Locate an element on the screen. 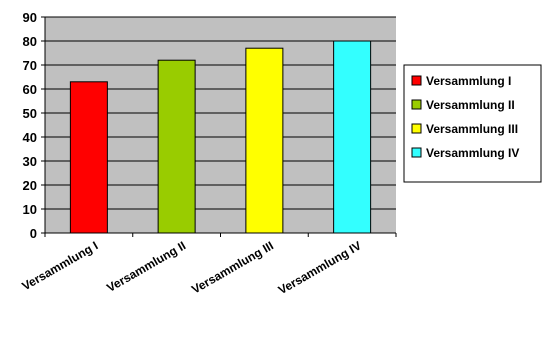 Image resolution: width=542 pixels, height=338 pixels. x-tick-label: Versammlung IV is located at coordinates (320, 267).